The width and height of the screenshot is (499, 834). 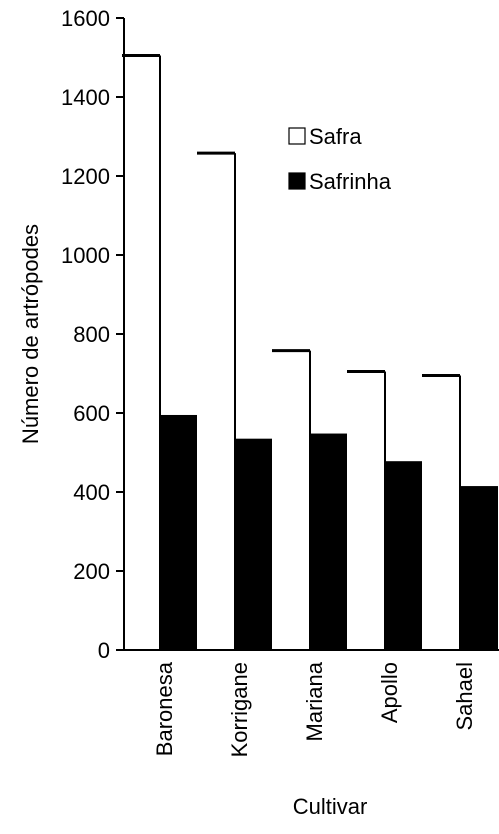 What do you see at coordinates (464, 696) in the screenshot?
I see `x-tick-label-sahael: Sahael` at bounding box center [464, 696].